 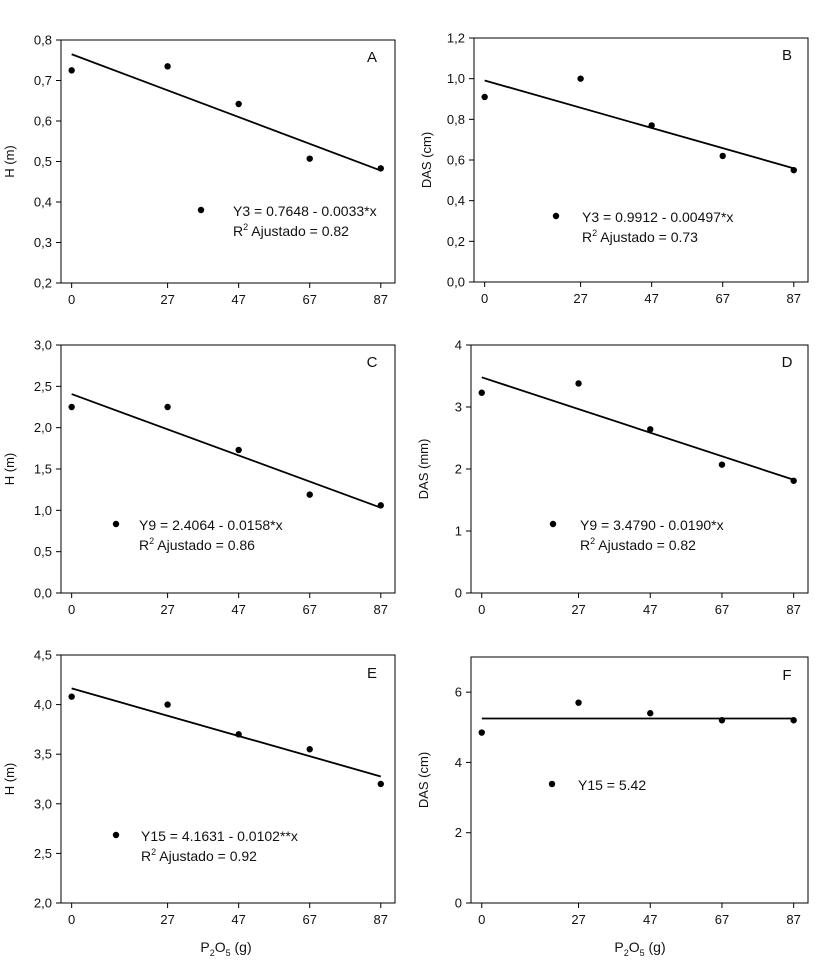 What do you see at coordinates (458, 345) in the screenshot?
I see `y-tick-label-d: 4` at bounding box center [458, 345].